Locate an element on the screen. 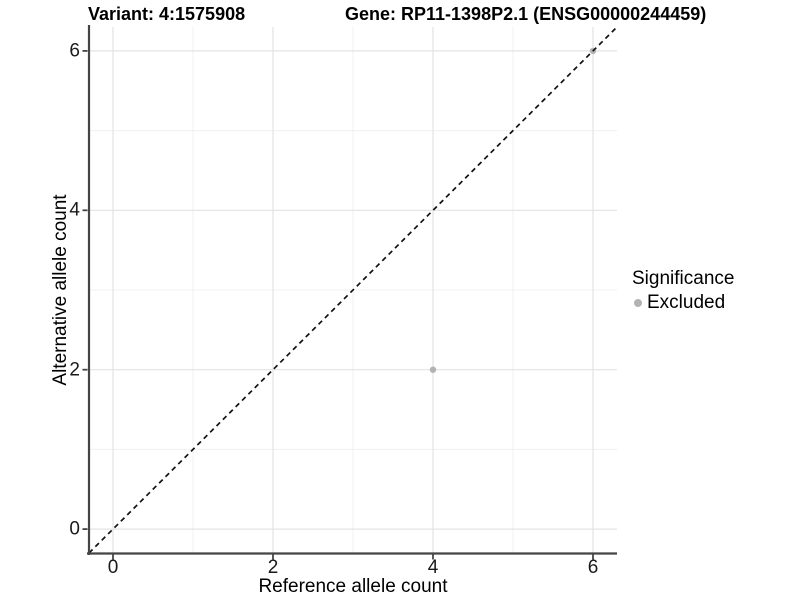  legend-title: Significance is located at coordinates (683, 278).